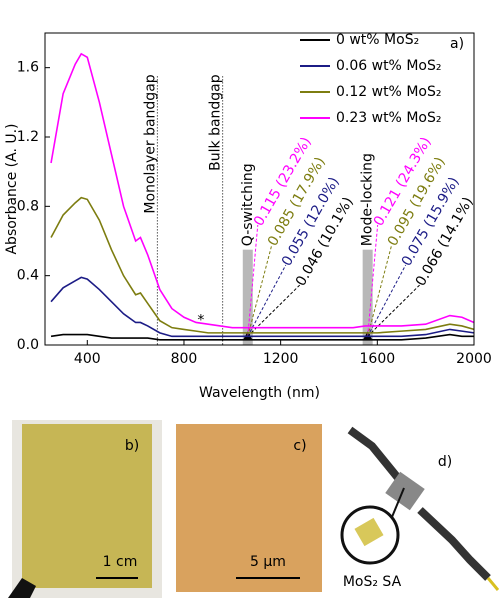 This screenshot has width=499, height=605. Describe the element at coordinates (216, 122) in the screenshot. I see `bandgap-label: Bulk bandgap` at that location.